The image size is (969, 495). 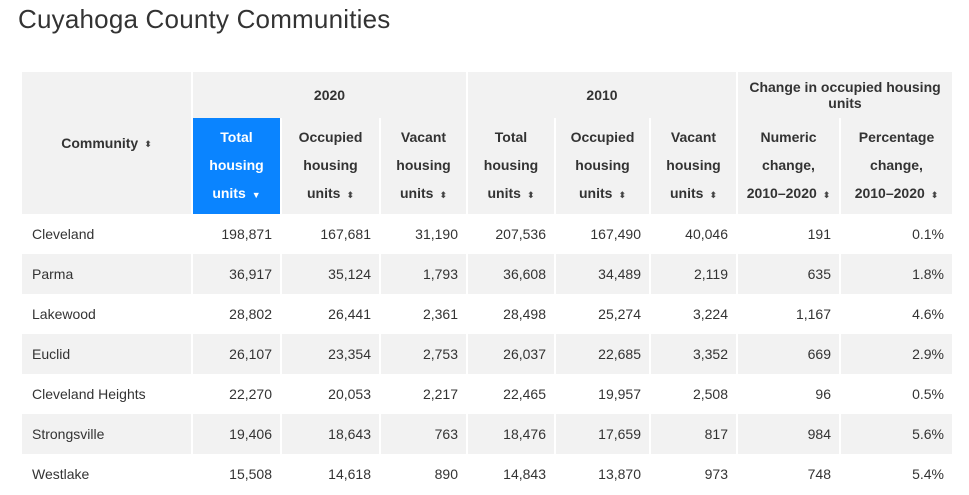 I want to click on cell-total-housing-2010: 14,843, so click(x=524, y=474).